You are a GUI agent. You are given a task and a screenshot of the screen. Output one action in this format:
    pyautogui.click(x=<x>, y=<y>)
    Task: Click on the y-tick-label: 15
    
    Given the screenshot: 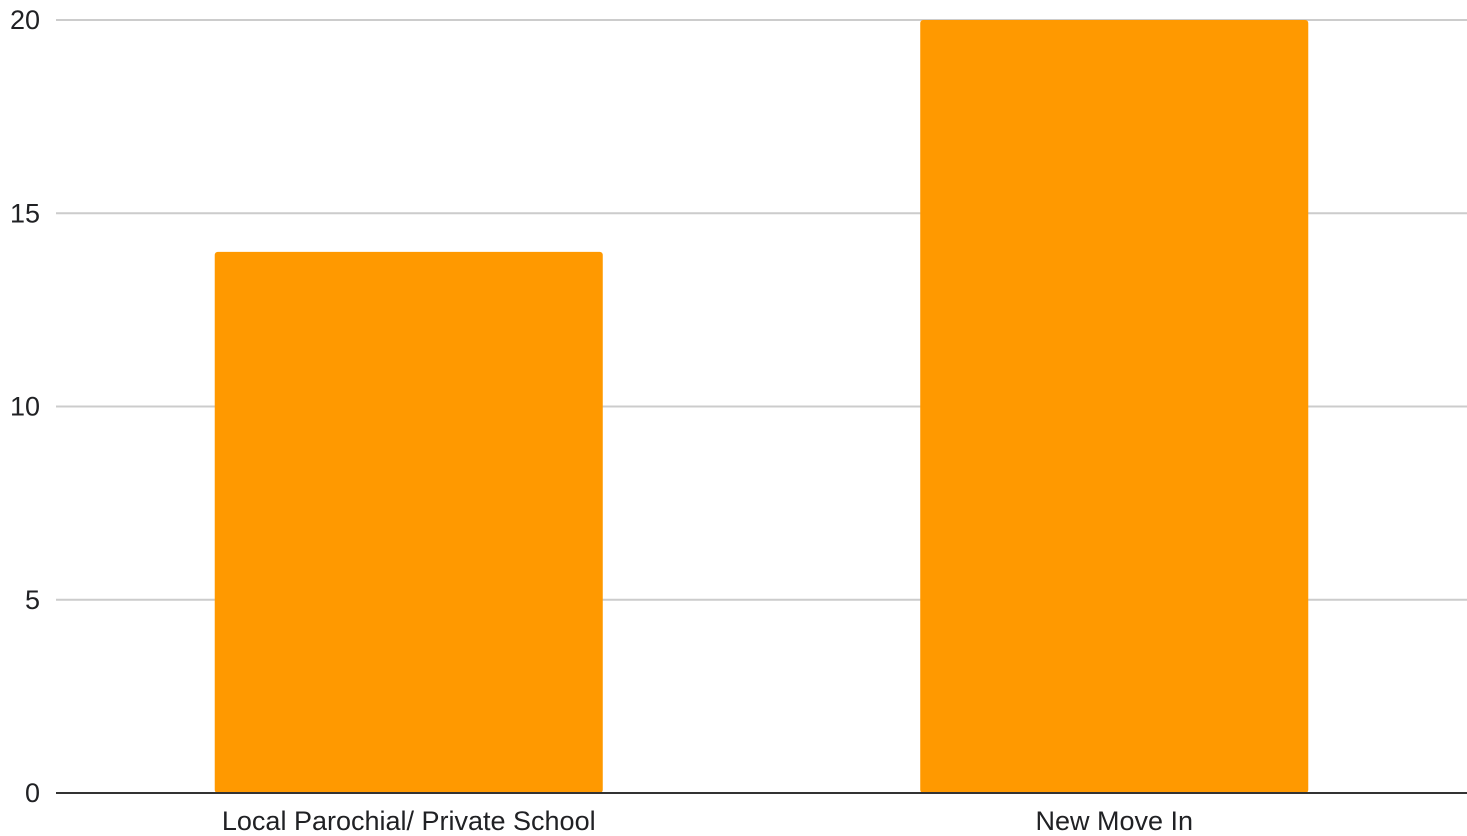 What is the action you would take?
    pyautogui.click(x=25, y=213)
    